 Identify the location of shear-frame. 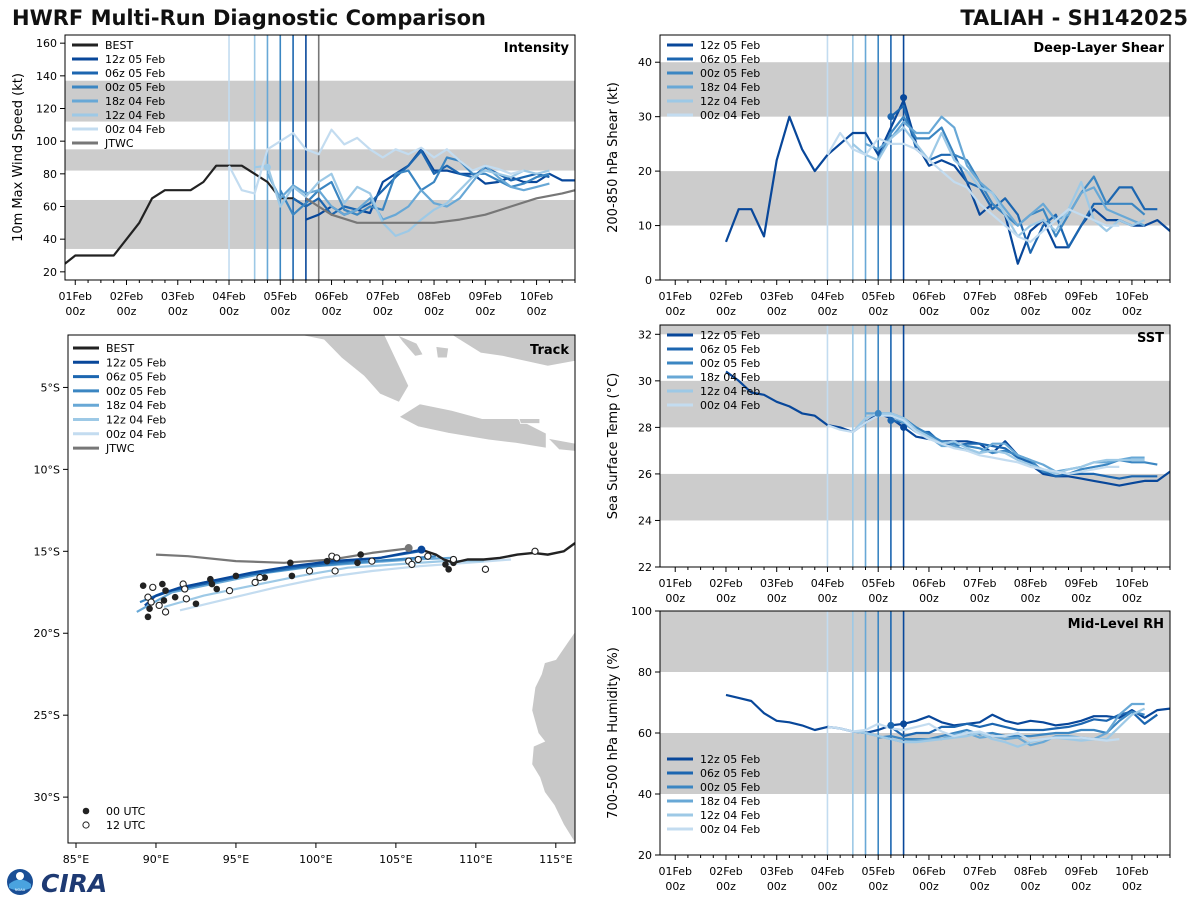
(915, 157).